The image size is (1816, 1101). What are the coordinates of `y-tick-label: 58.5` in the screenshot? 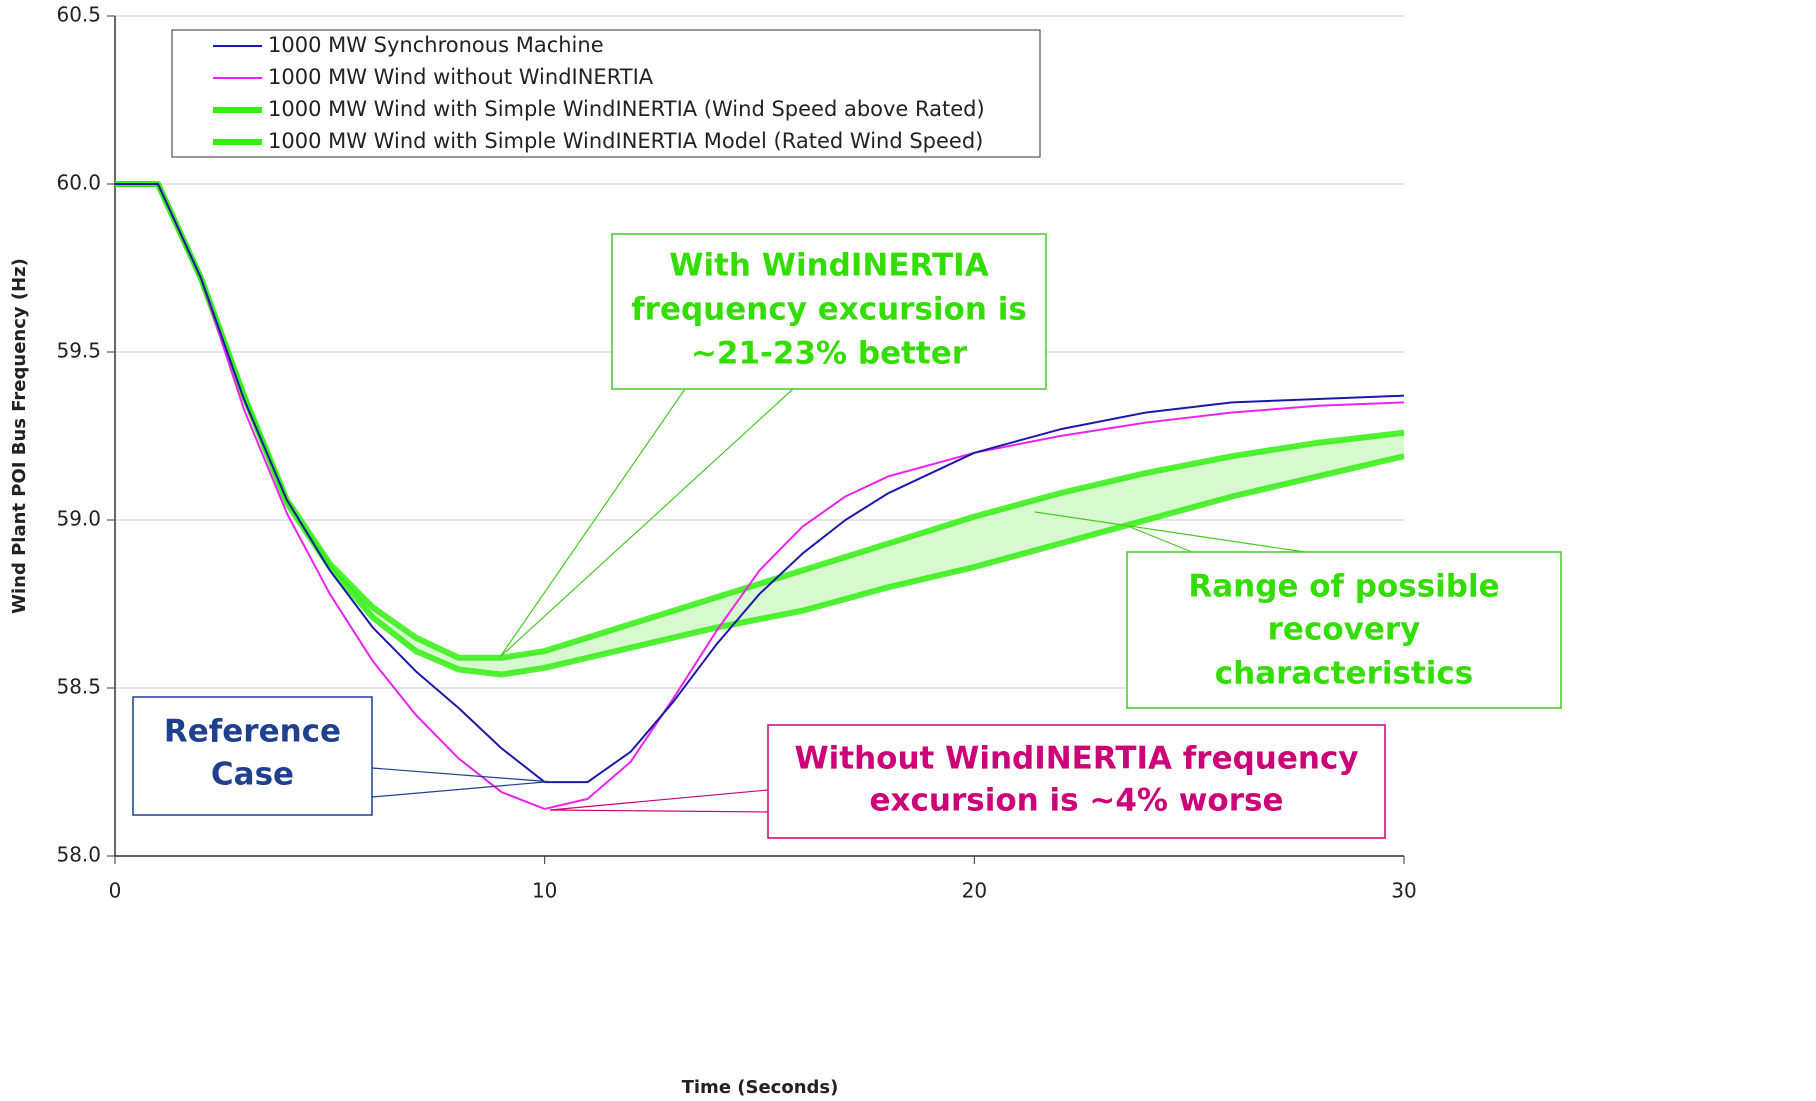 It's located at (78, 687).